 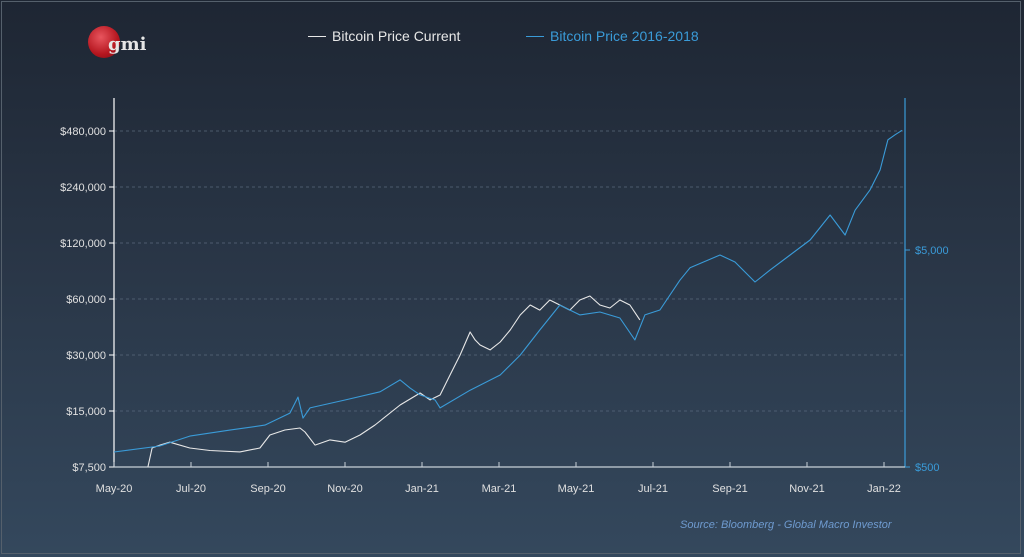 What do you see at coordinates (396, 36) in the screenshot?
I see `legend-label-current: Bitcoin Price Current` at bounding box center [396, 36].